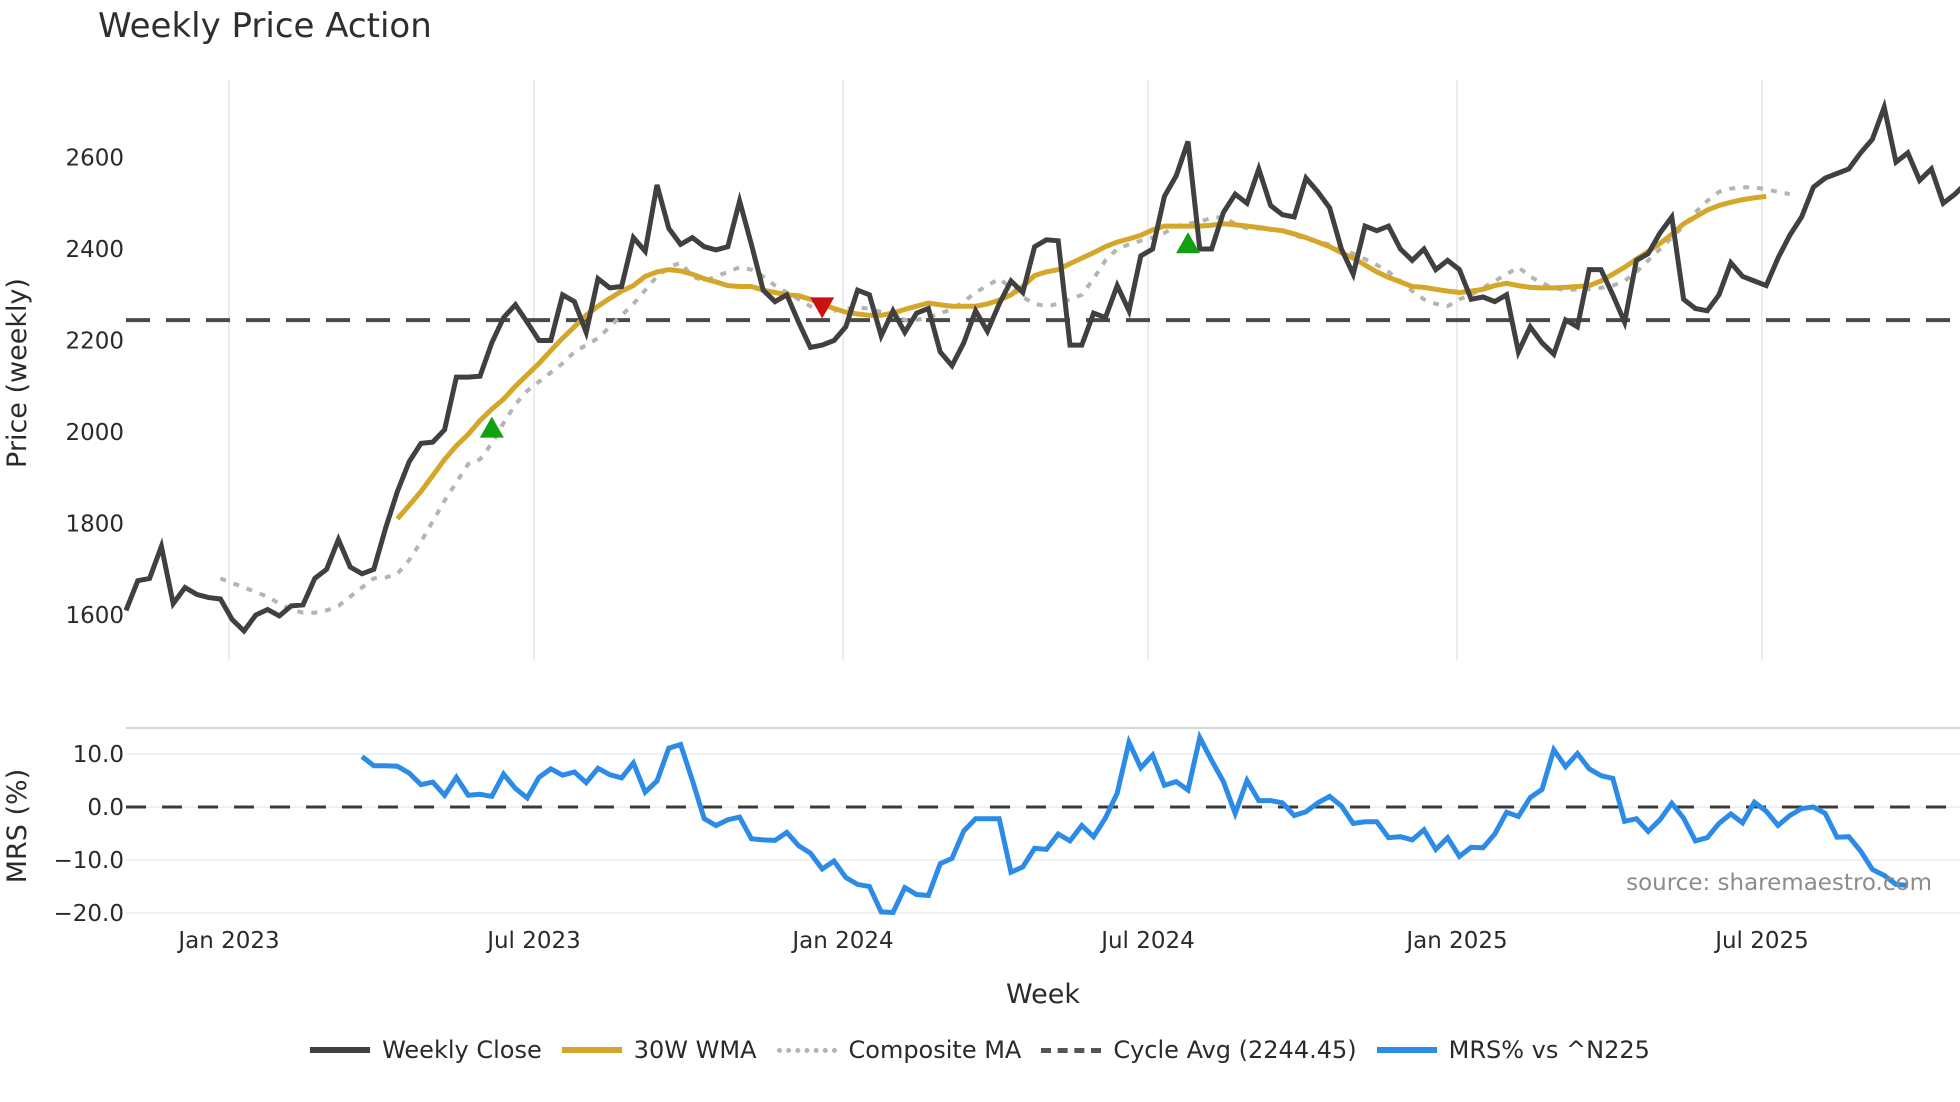 The height and width of the screenshot is (1102, 1960). What do you see at coordinates (591, 1050) in the screenshot?
I see `wma-swatch-icon` at bounding box center [591, 1050].